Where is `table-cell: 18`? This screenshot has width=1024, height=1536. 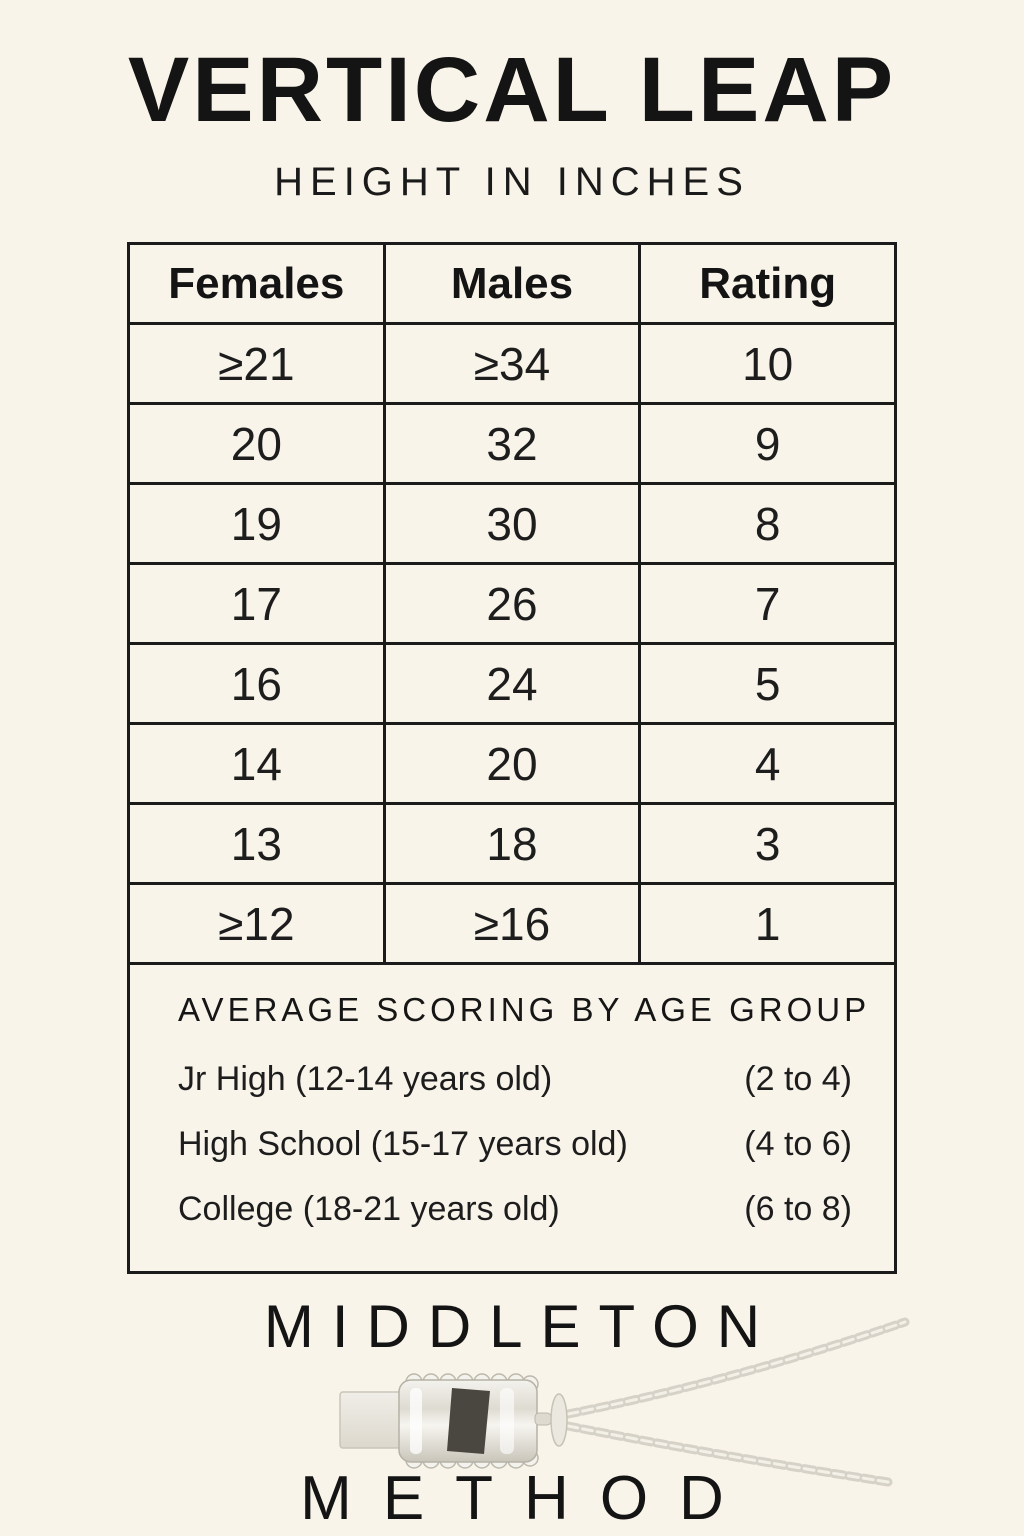
table-cell: 18 is located at coordinates (512, 843).